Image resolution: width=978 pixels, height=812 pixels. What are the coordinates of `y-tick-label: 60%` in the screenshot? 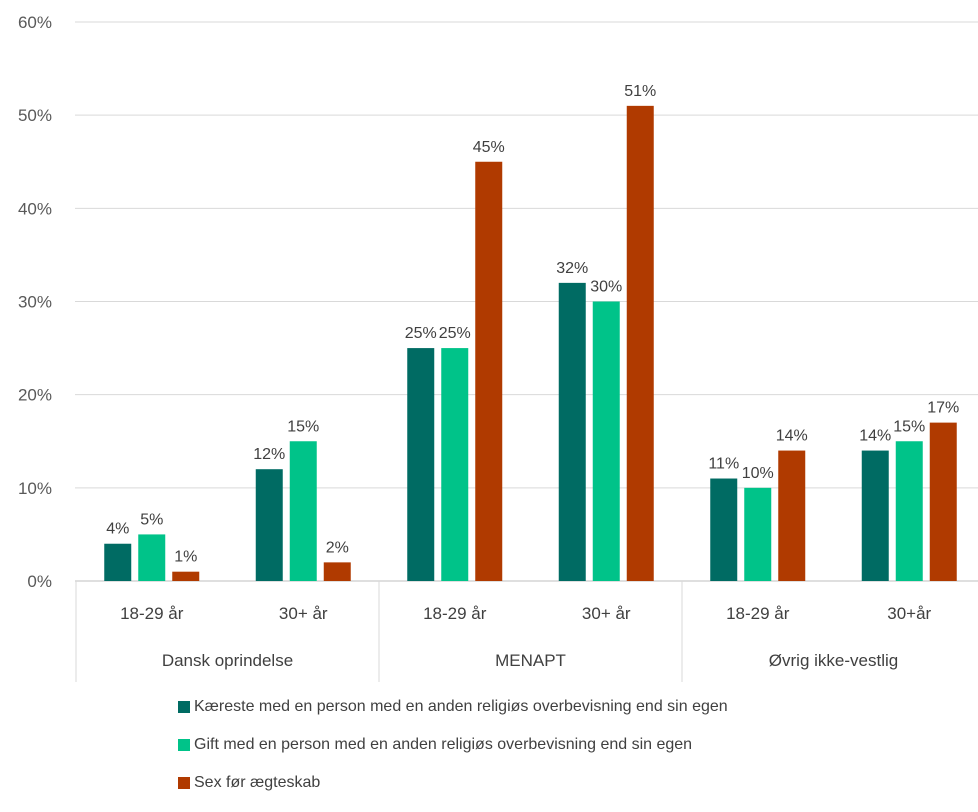 It's located at (35, 22).